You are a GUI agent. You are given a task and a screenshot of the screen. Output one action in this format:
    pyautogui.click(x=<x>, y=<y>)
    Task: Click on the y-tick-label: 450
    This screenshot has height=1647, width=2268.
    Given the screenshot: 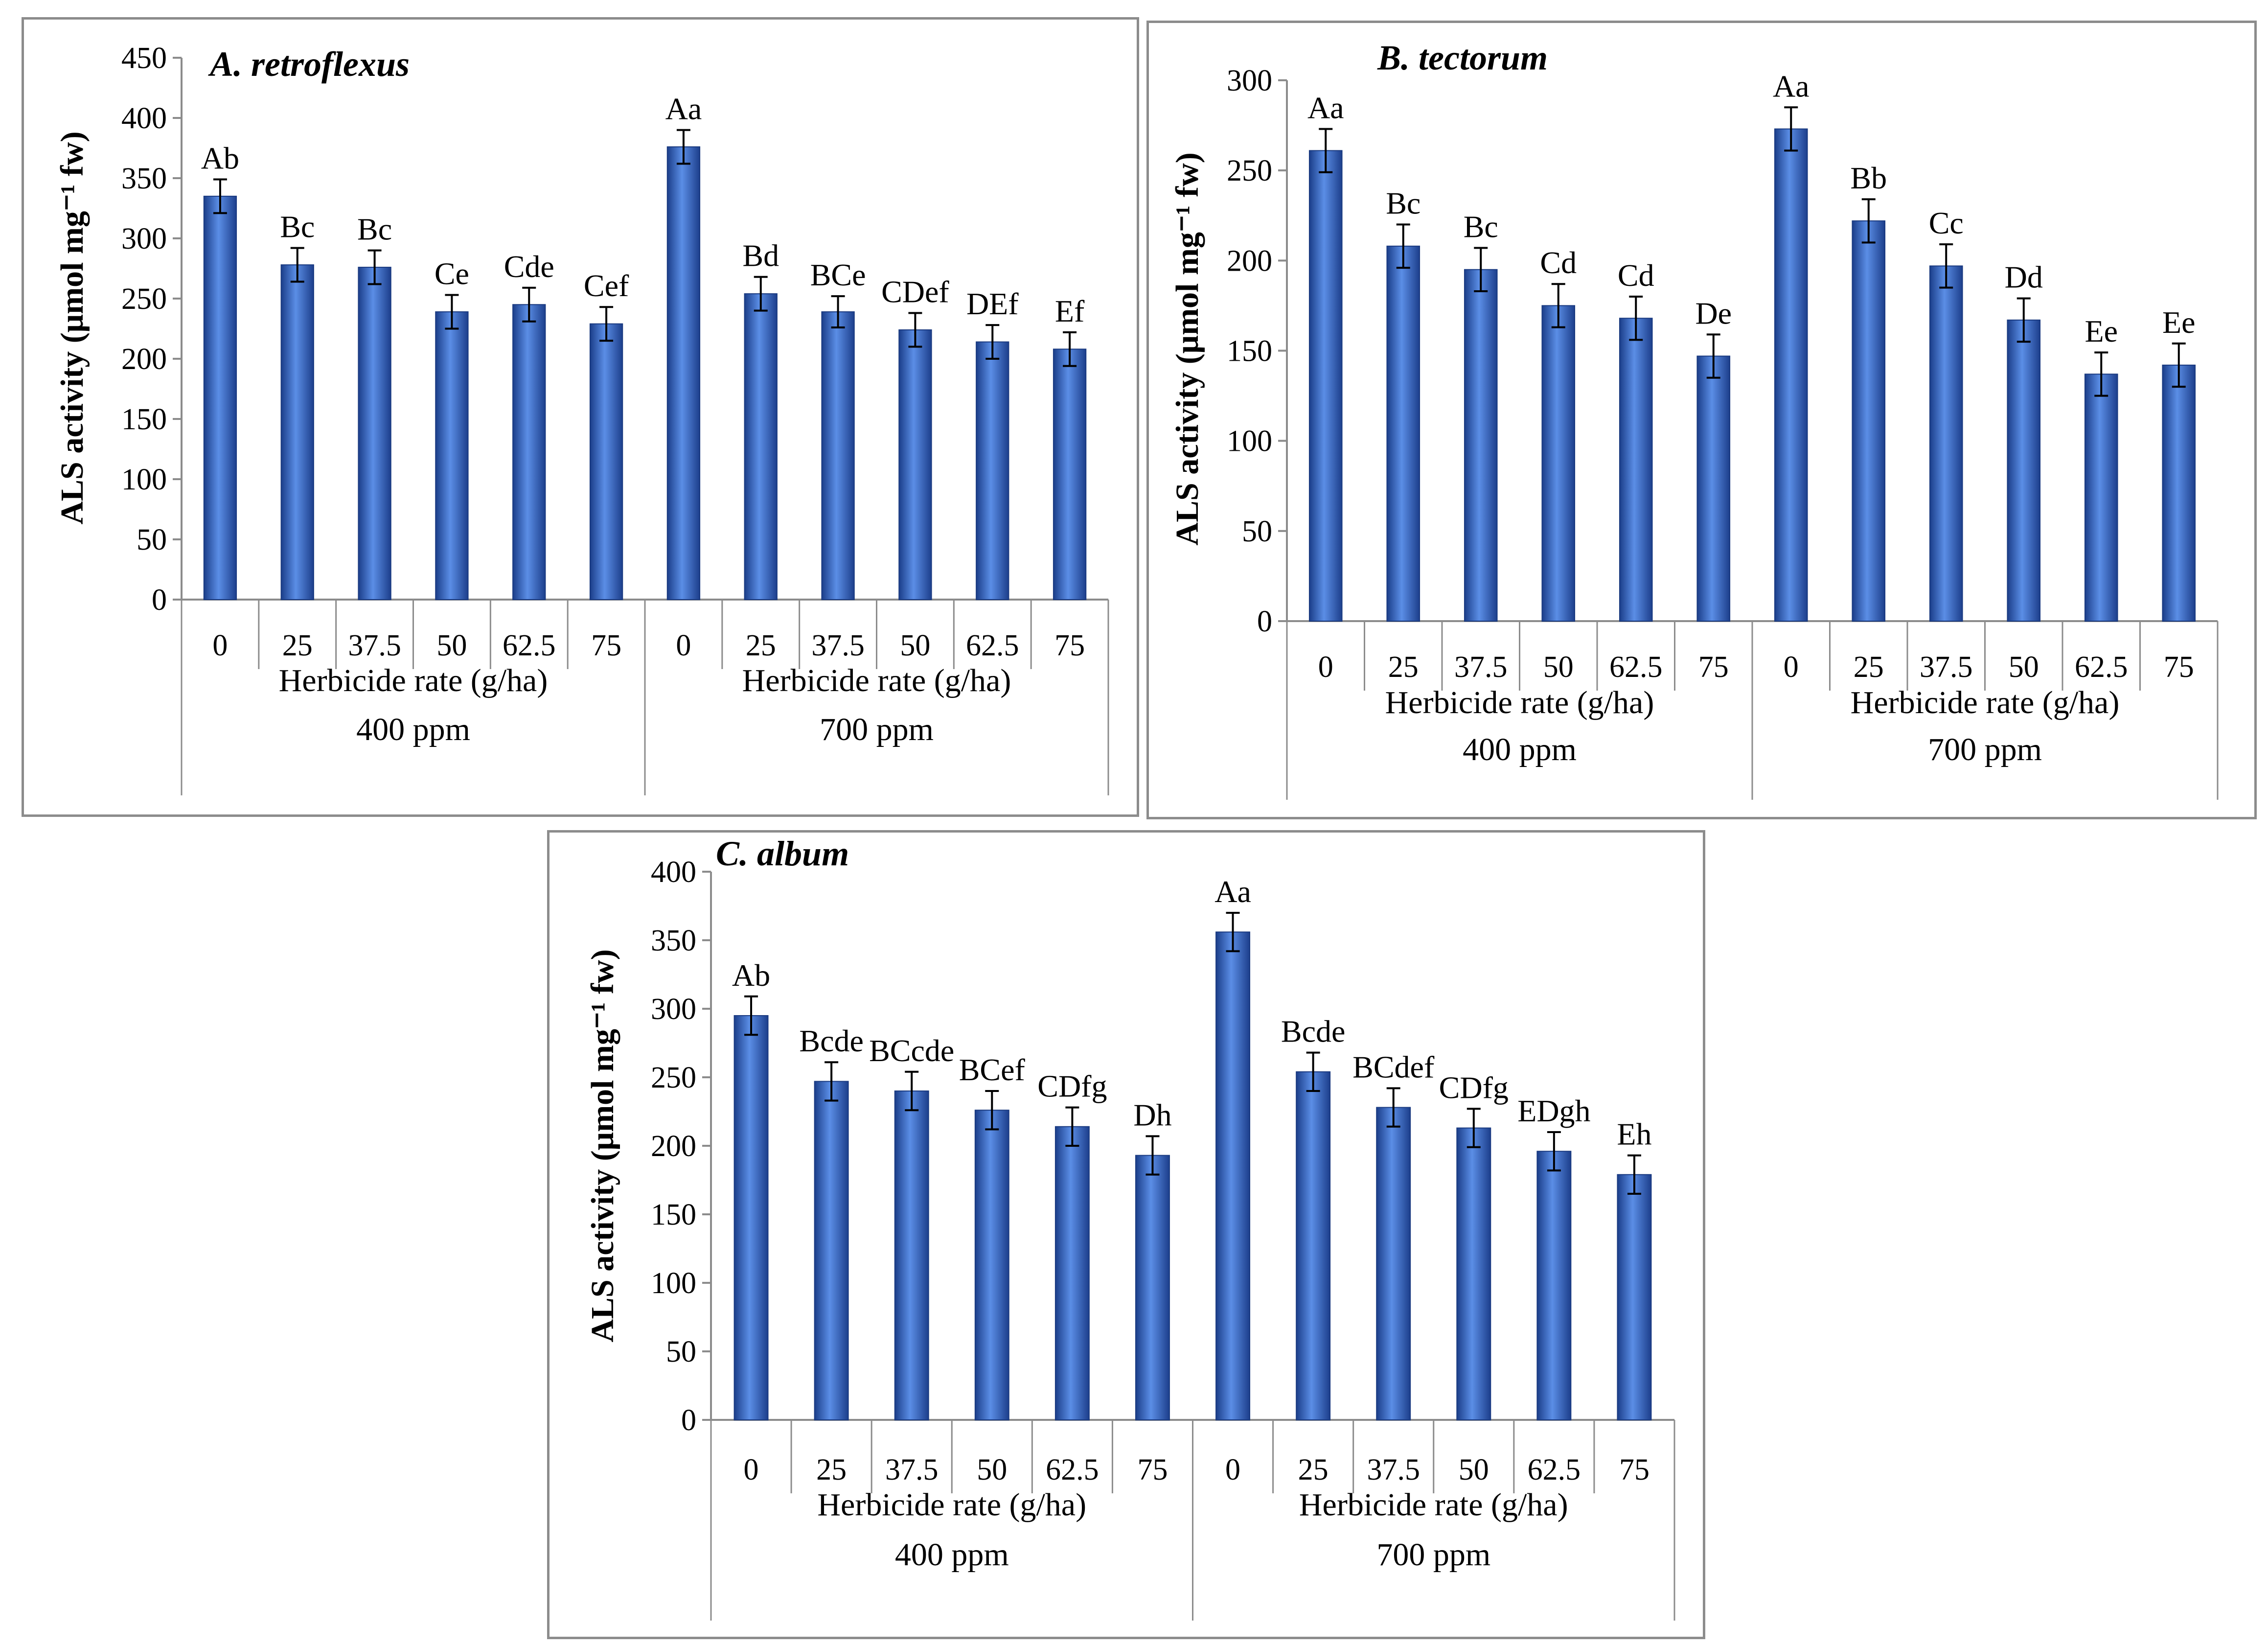 What is the action you would take?
    pyautogui.click(x=144, y=58)
    